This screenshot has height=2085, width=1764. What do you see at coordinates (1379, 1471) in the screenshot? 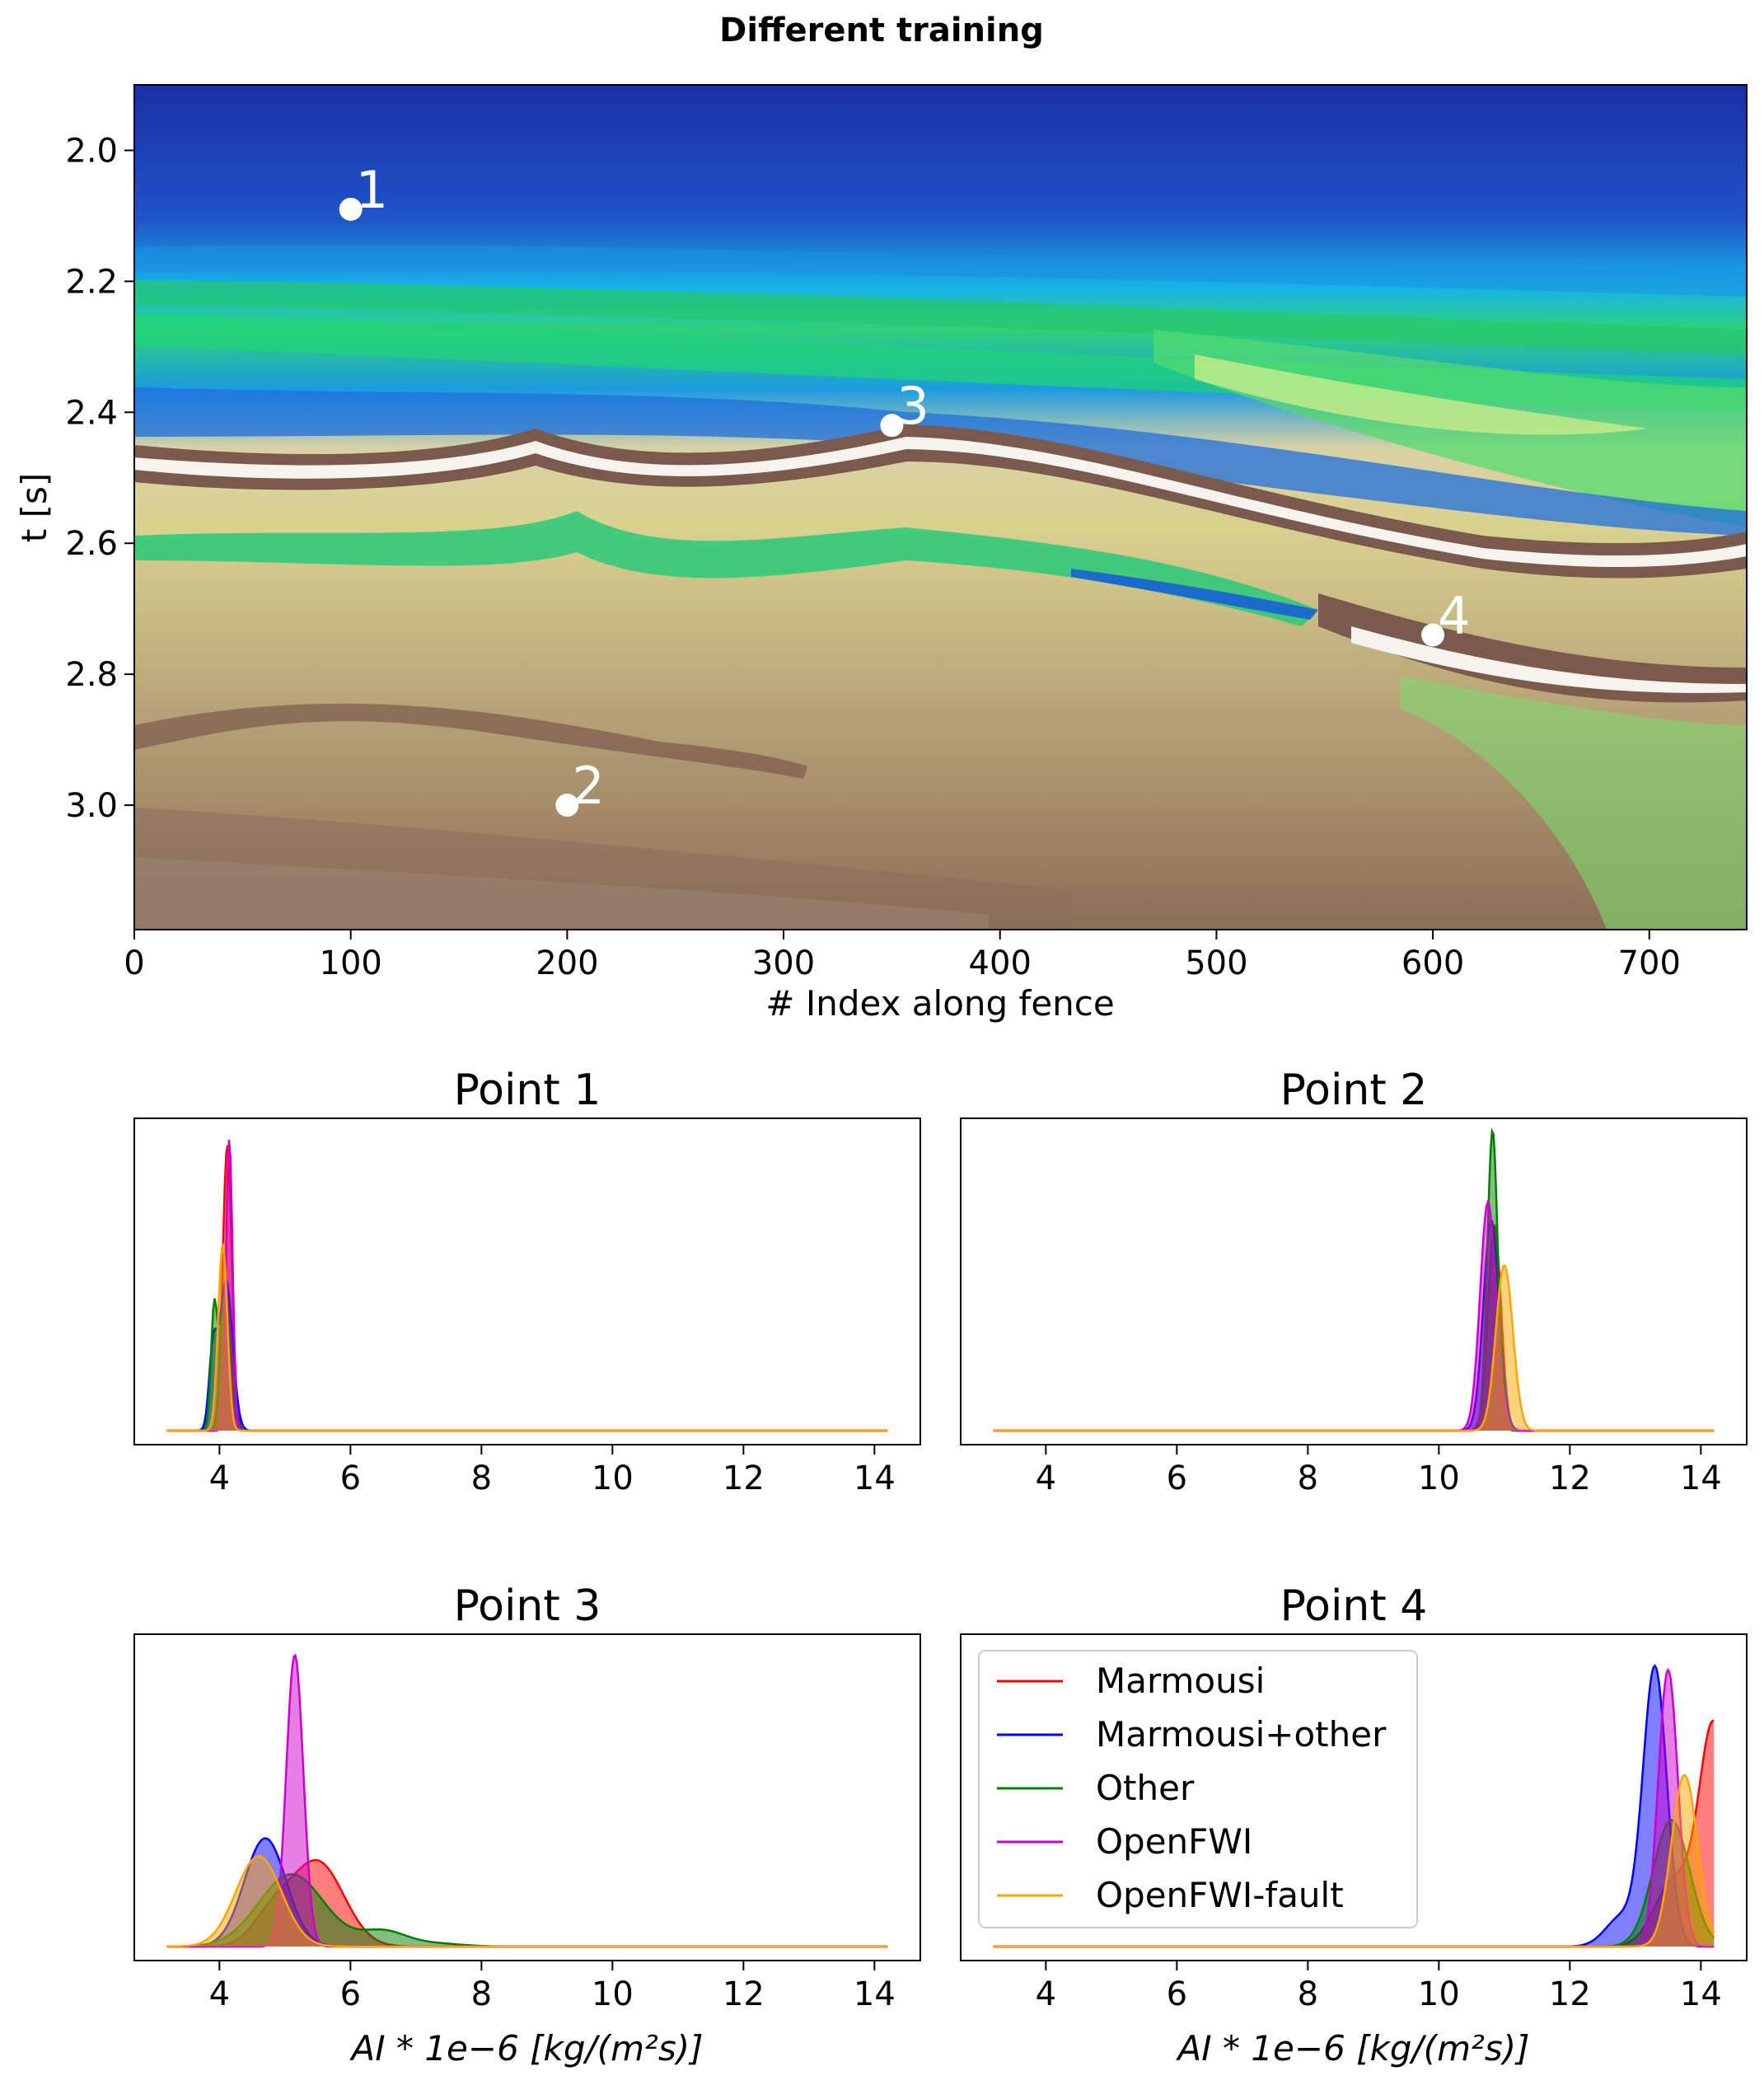
I see `panel-2-x-ticks: 4 6 8 10 12 14` at bounding box center [1379, 1471].